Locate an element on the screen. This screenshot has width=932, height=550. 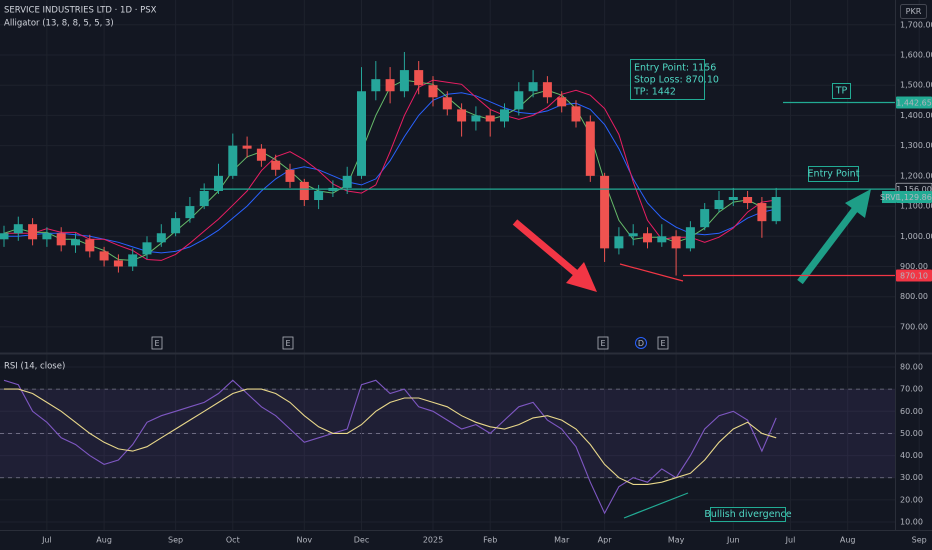
price-badge-label: 1,156.00 is located at coordinates (914, 189).